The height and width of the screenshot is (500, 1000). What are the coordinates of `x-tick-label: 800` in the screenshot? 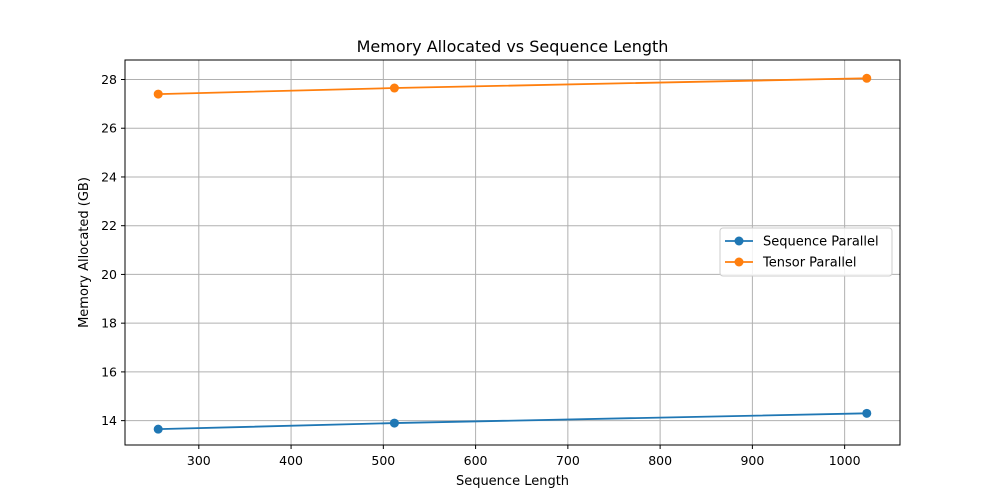 It's located at (660, 460).